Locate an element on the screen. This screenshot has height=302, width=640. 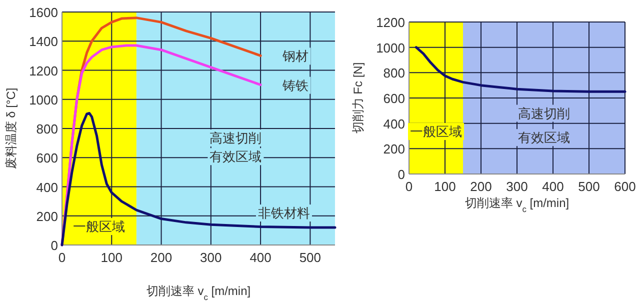
y-tick-label: 1600 is located at coordinates (43, 12).